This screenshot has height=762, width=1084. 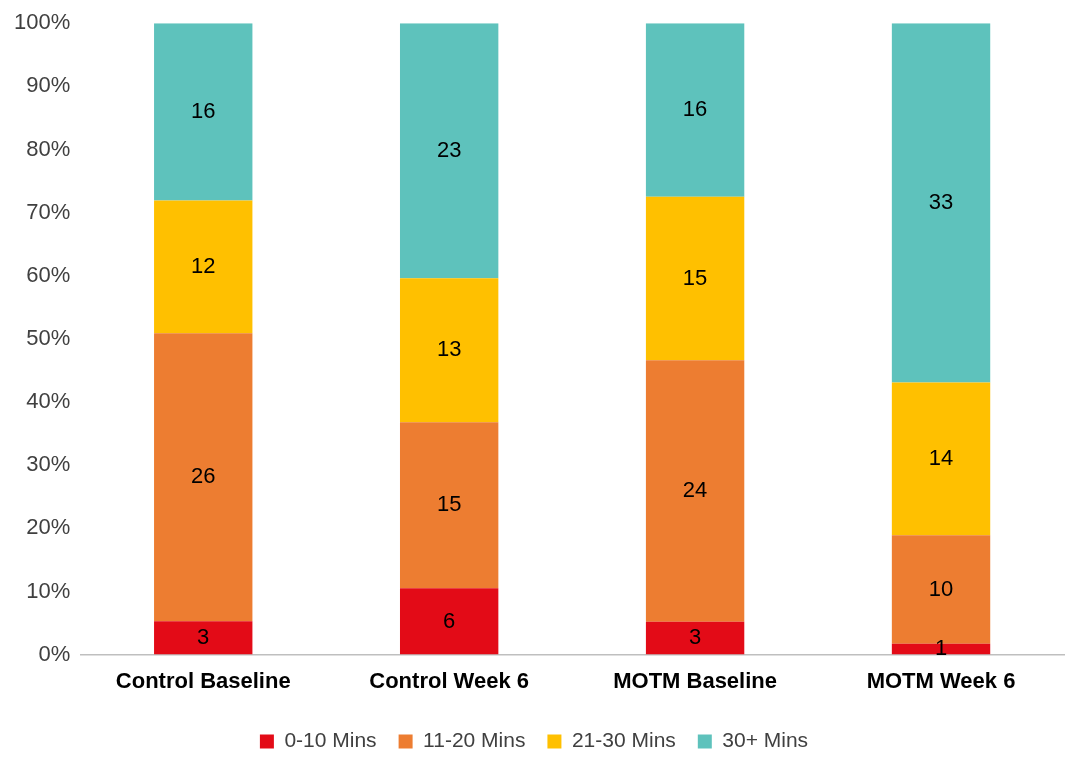 What do you see at coordinates (330, 740) in the screenshot?
I see `legend-label: 0-10 Mins` at bounding box center [330, 740].